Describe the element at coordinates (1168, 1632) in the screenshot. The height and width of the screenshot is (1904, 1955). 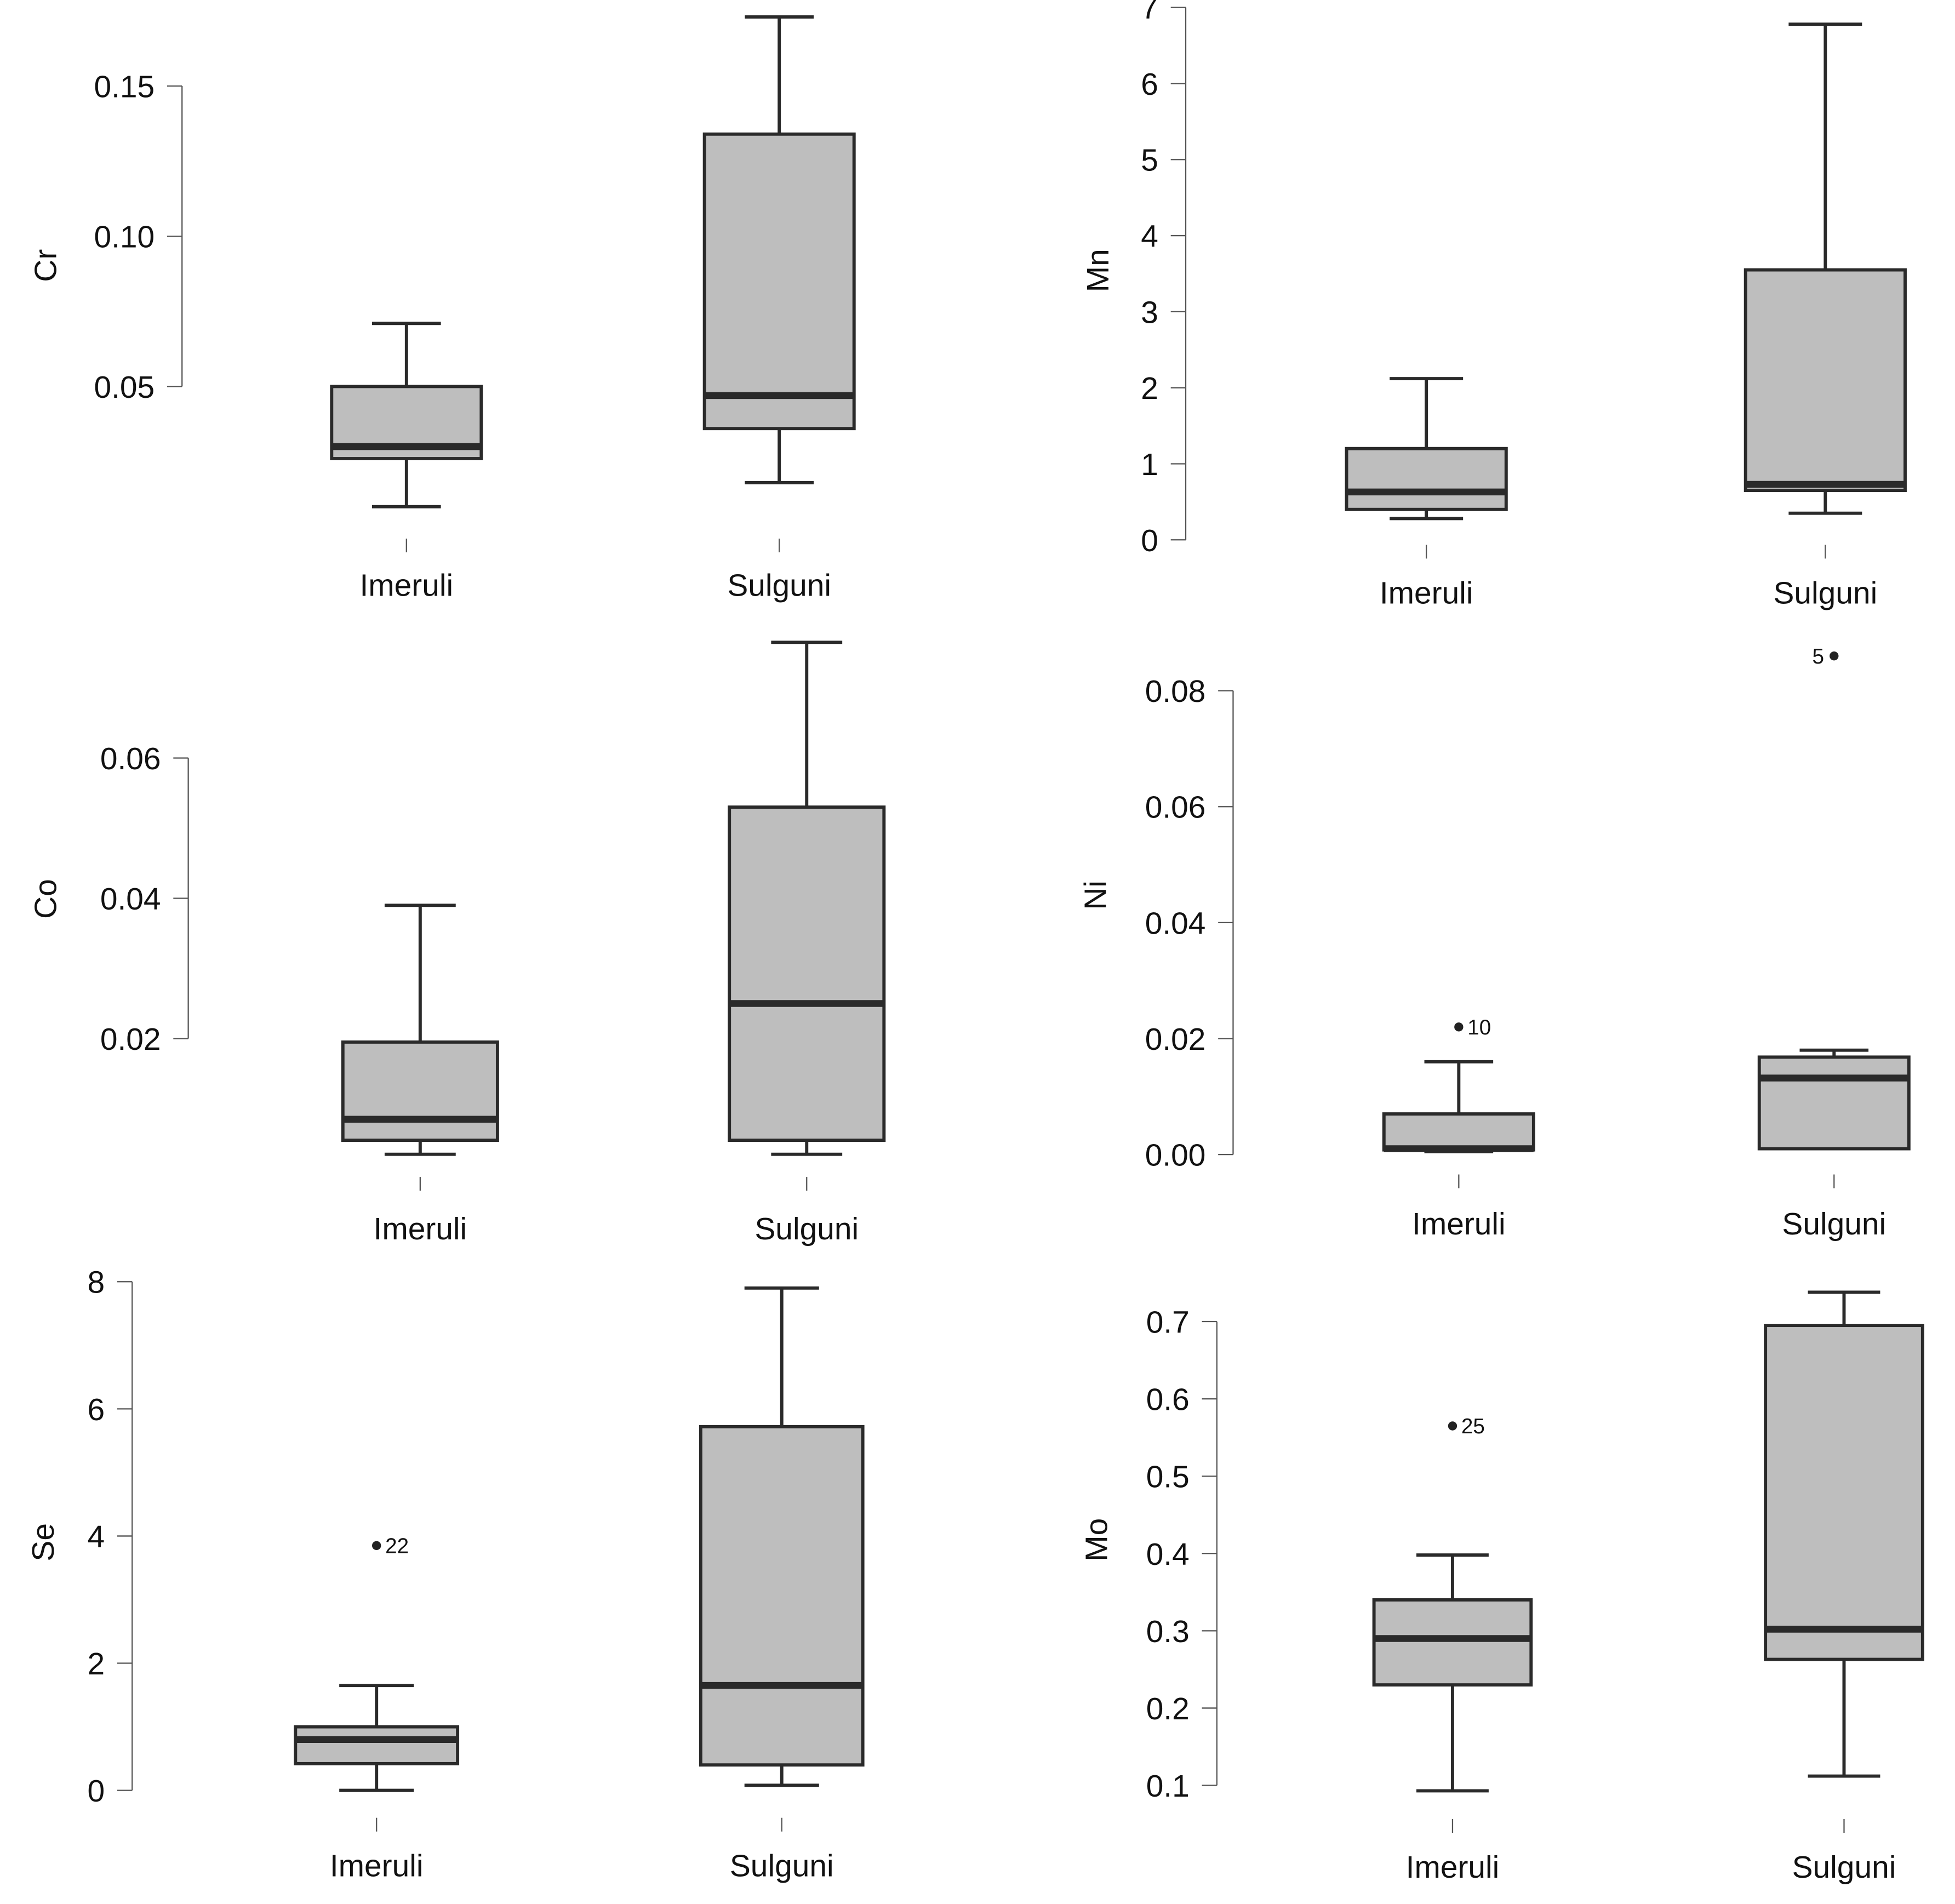
I see `y-tick-label: 0.3` at that location.